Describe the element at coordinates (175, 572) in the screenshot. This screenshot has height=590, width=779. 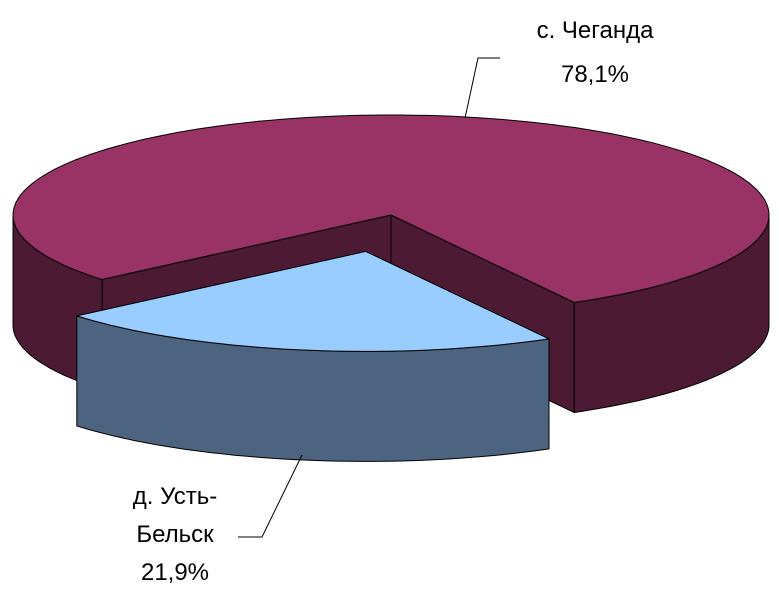
I see `value-label: 21,9%` at that location.